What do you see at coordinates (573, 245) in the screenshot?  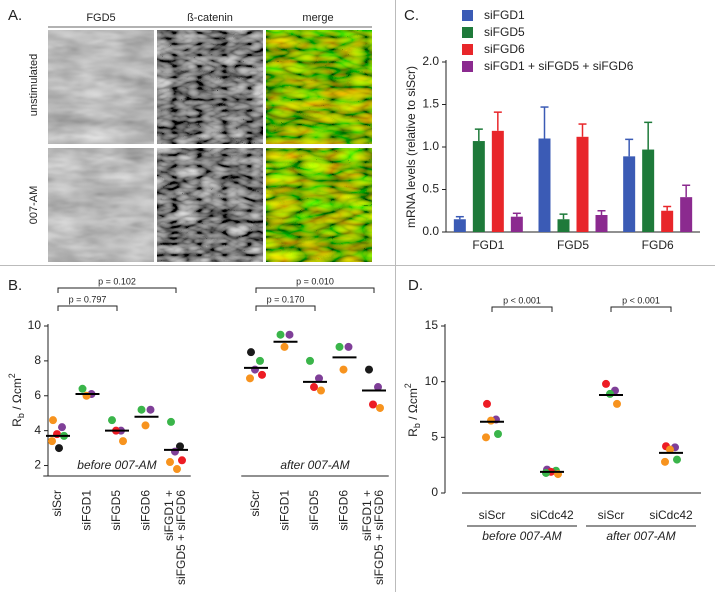 I see `x-tick-label: FGD5` at bounding box center [573, 245].